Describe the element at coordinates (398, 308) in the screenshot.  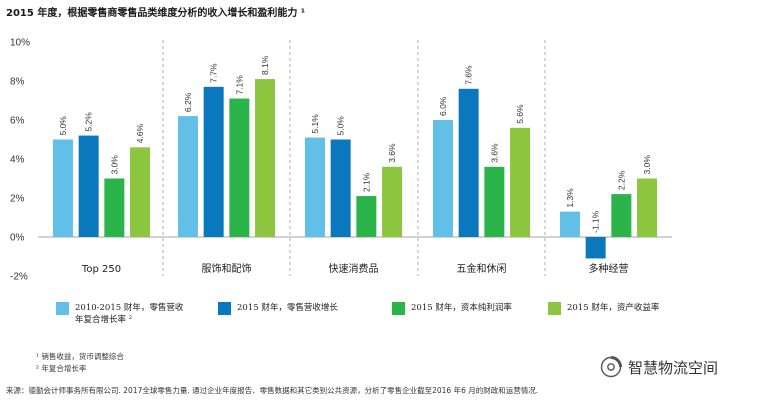
I see `legend-swatch-net-margin` at that location.